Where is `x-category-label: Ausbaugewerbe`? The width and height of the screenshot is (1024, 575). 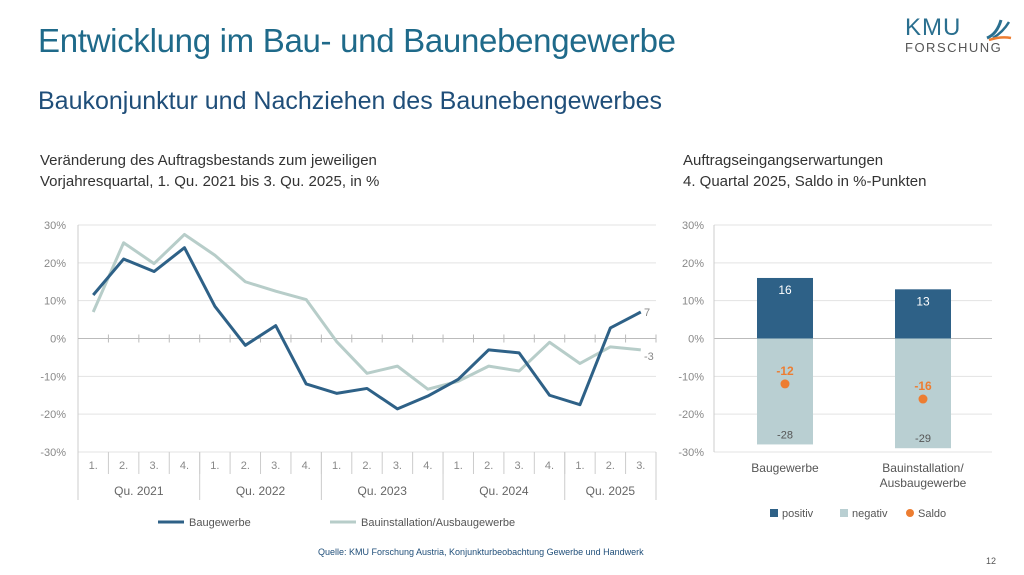
x-category-label: Ausbaugewerbe is located at coordinates (923, 483).